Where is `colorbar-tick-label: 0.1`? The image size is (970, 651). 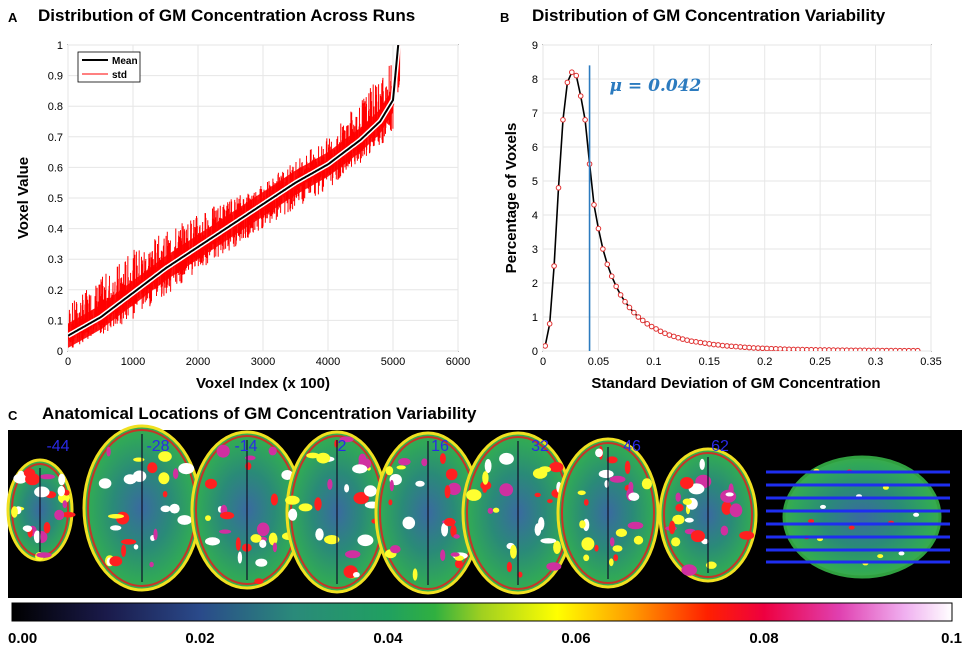
colorbar-tick-label: 0.1 is located at coordinates (951, 638).